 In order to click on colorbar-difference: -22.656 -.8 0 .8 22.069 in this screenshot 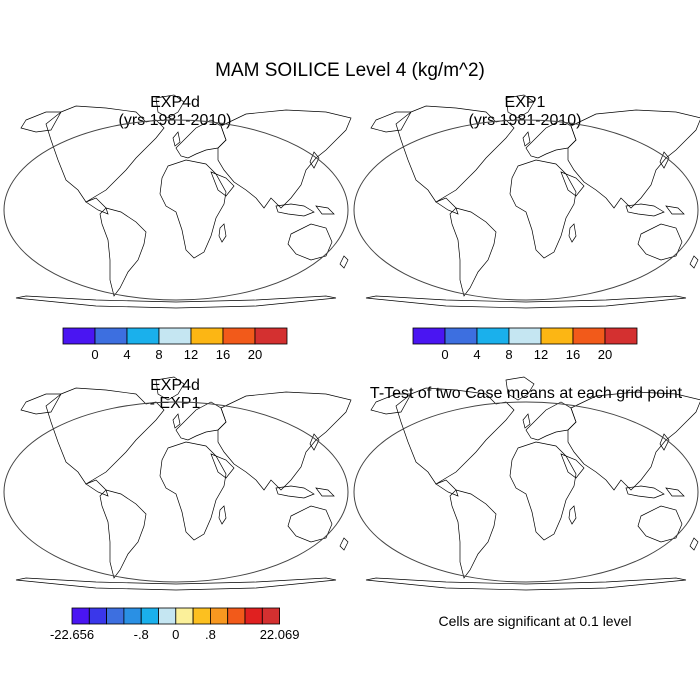, I will do `click(175, 624)`.